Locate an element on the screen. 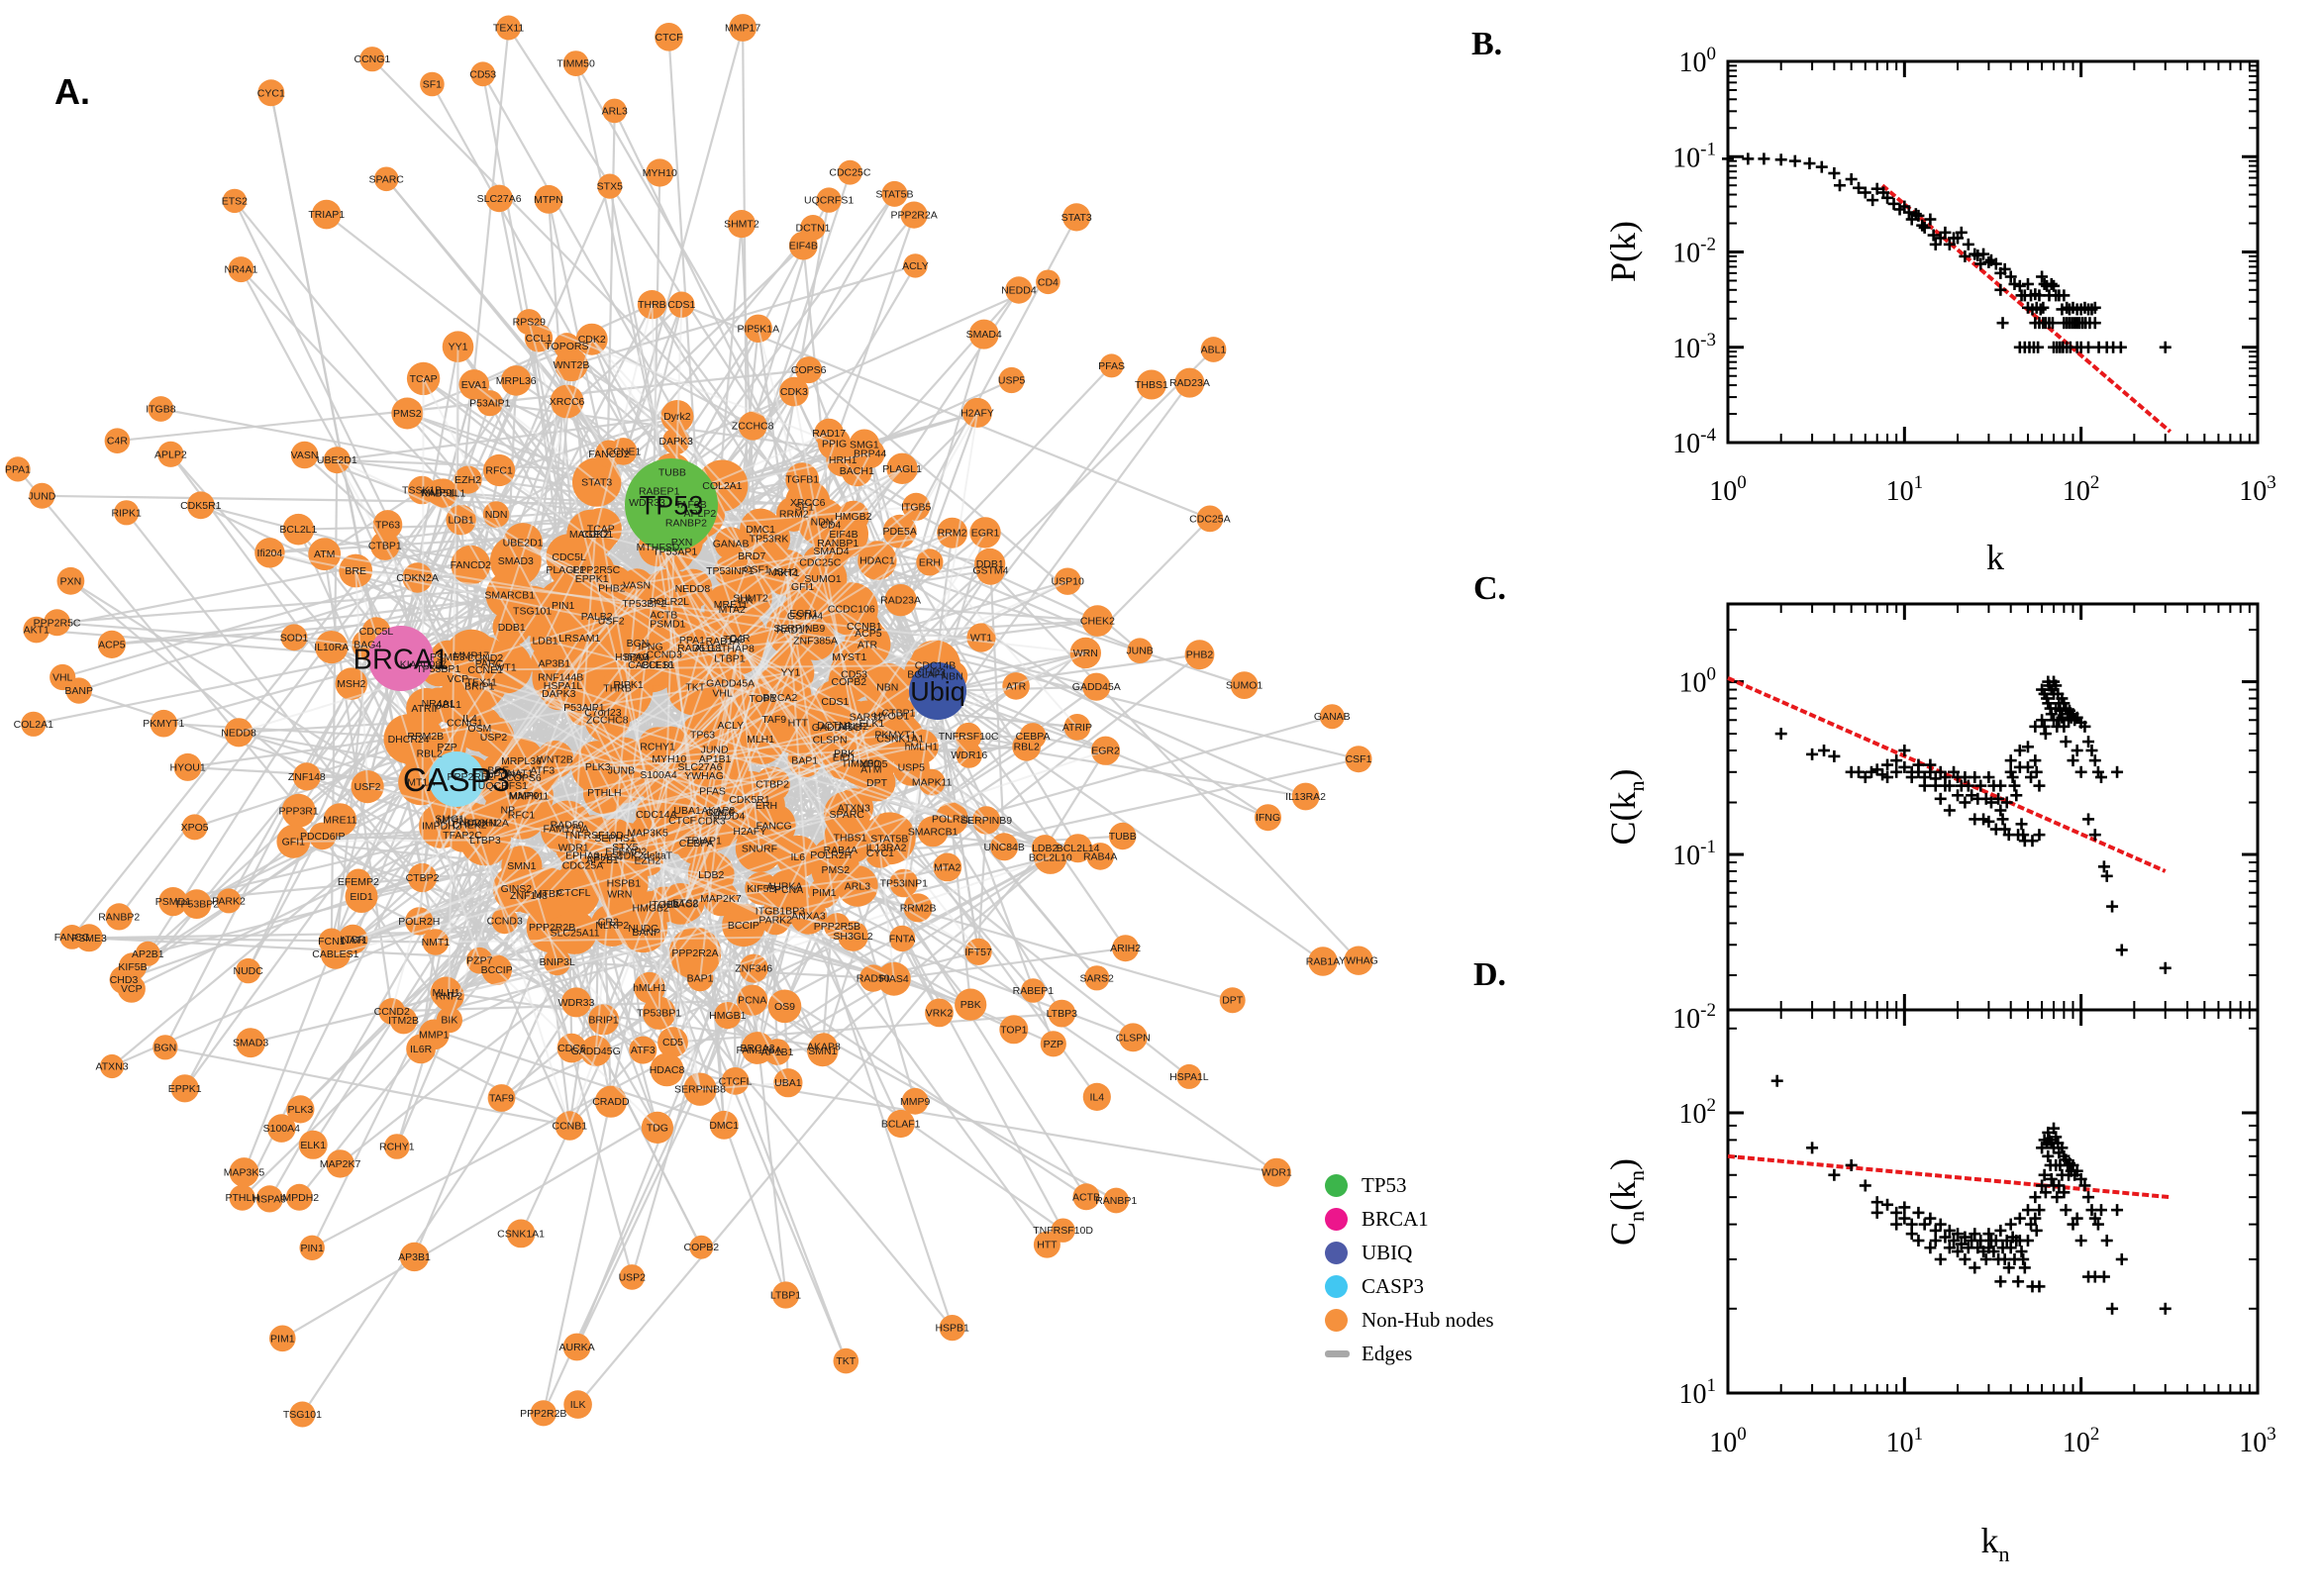  network-node-label: MLH1 is located at coordinates (446, 993).